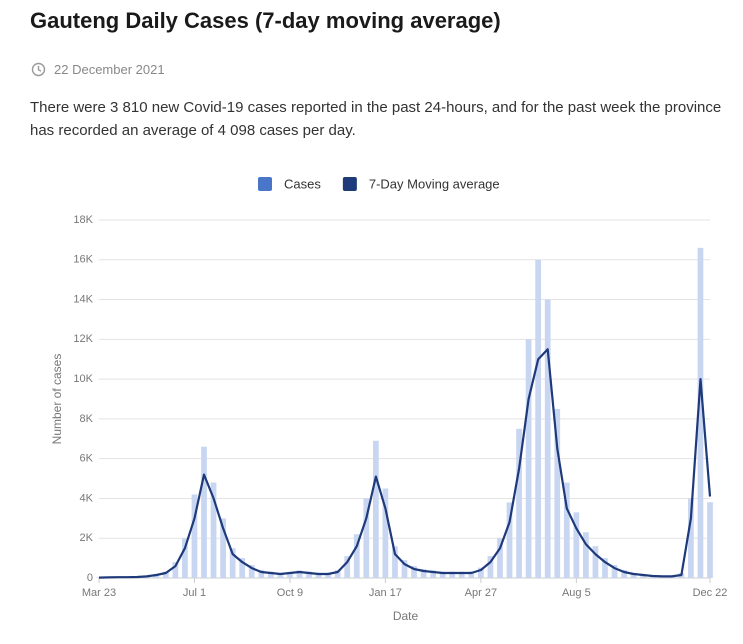 This screenshot has height=644, width=743. I want to click on x-tick-label: Mar 23, so click(99, 593).